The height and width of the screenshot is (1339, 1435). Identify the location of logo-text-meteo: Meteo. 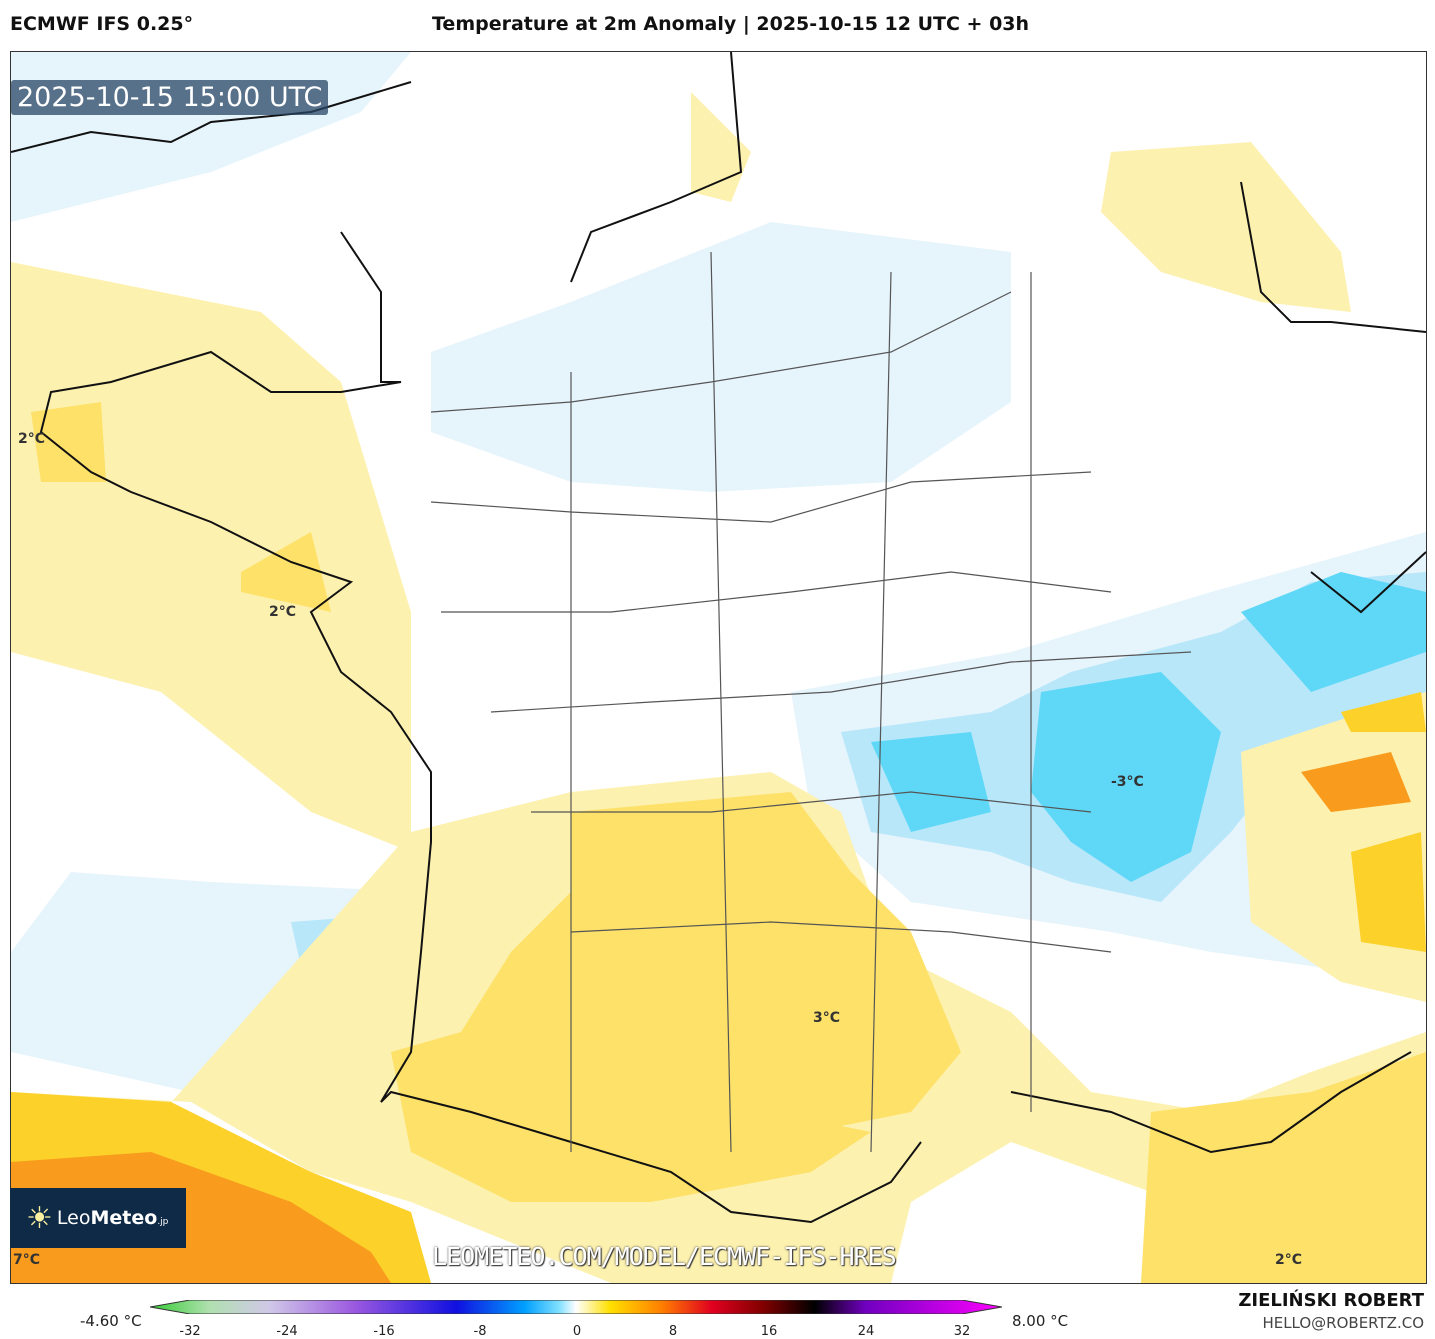
(124, 1218).